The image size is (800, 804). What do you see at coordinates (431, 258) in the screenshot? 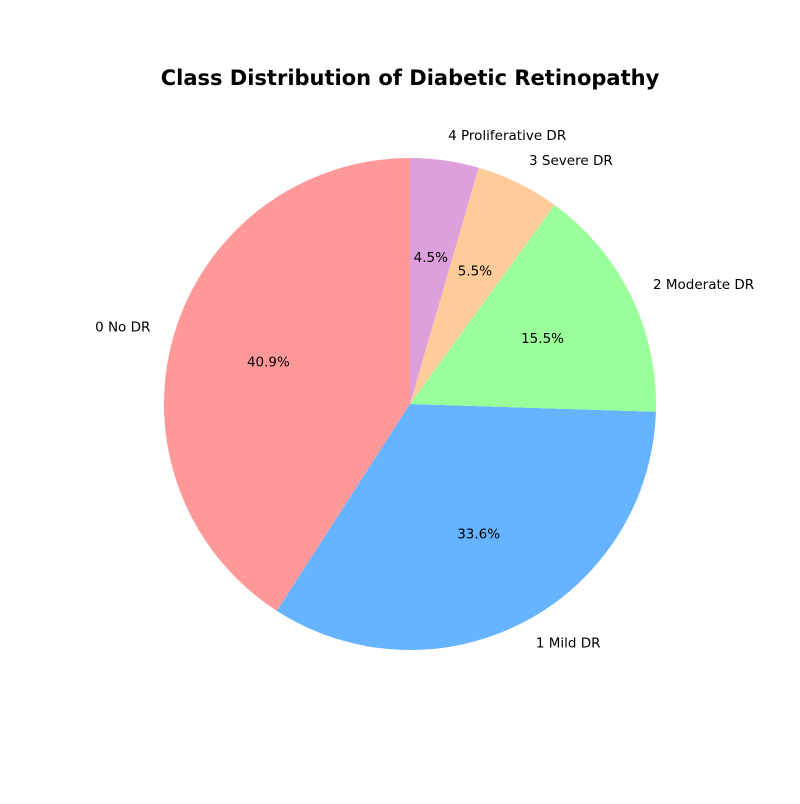
I see `slice-percent-label: 4.5%` at bounding box center [431, 258].